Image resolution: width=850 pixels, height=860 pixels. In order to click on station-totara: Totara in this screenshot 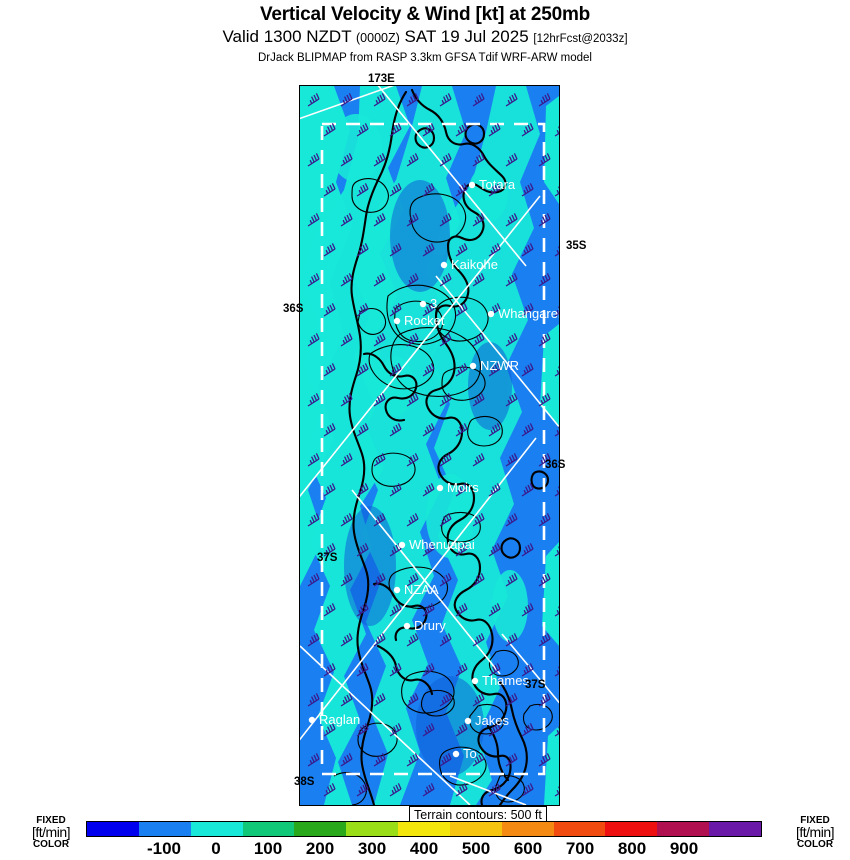, I will do `click(492, 184)`.